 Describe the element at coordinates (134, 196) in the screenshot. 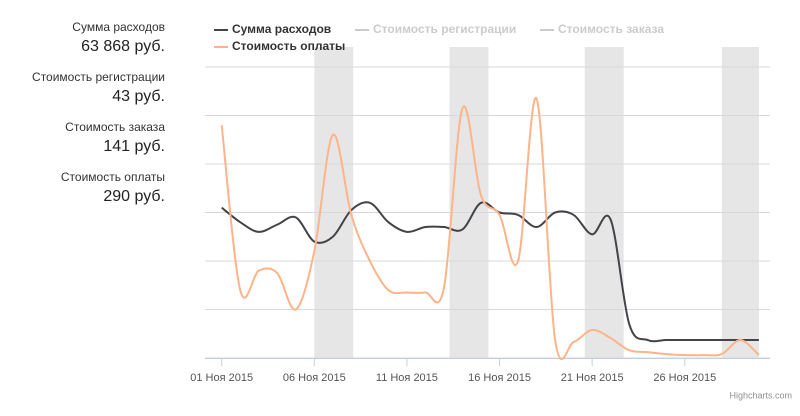

I see `stat-value: 290 руб.` at that location.